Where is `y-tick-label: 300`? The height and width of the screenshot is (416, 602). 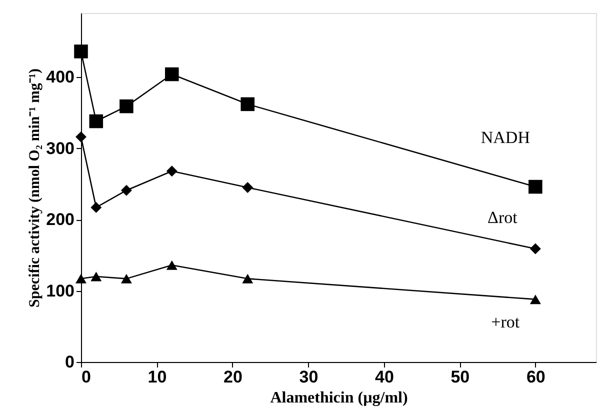
y-tick-label: 300 is located at coordinates (60, 148).